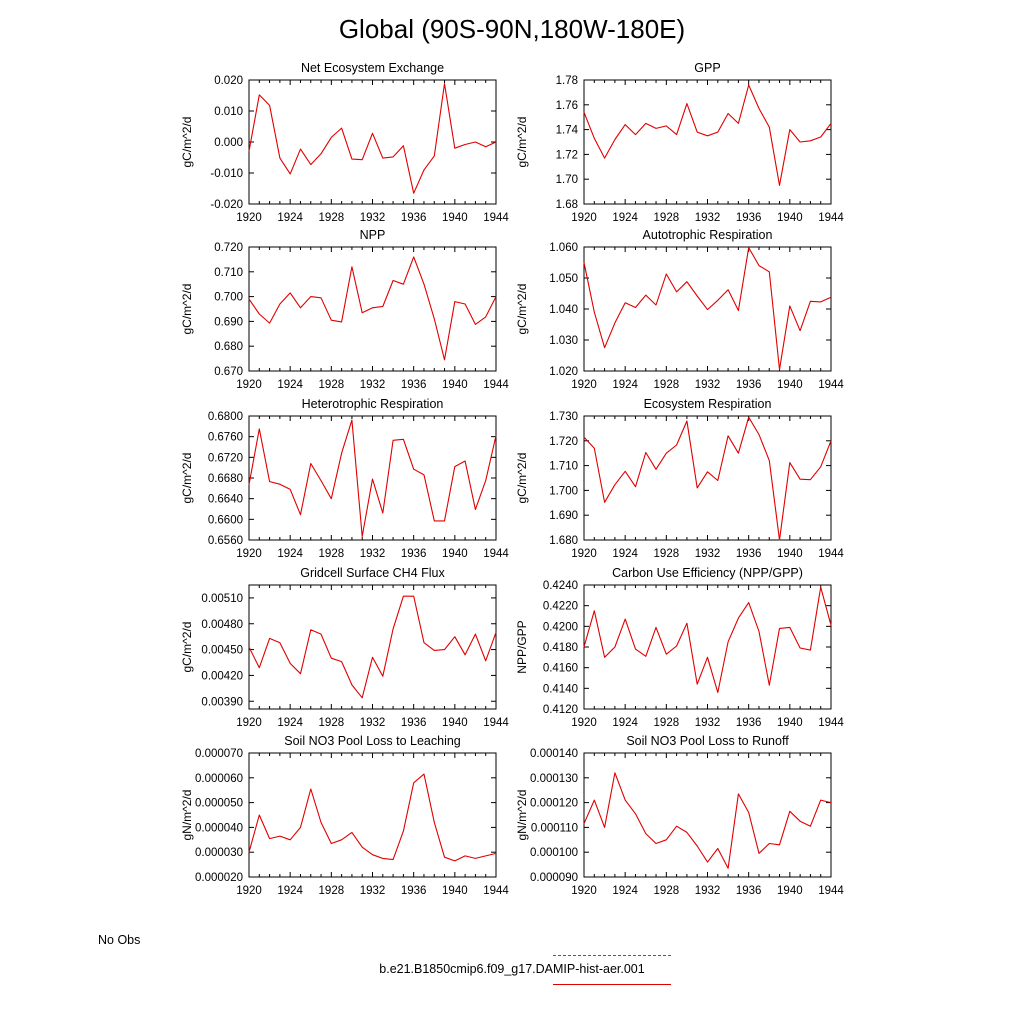  What do you see at coordinates (563, 341) in the screenshot?
I see `y-tick-label: 1.030` at bounding box center [563, 341].